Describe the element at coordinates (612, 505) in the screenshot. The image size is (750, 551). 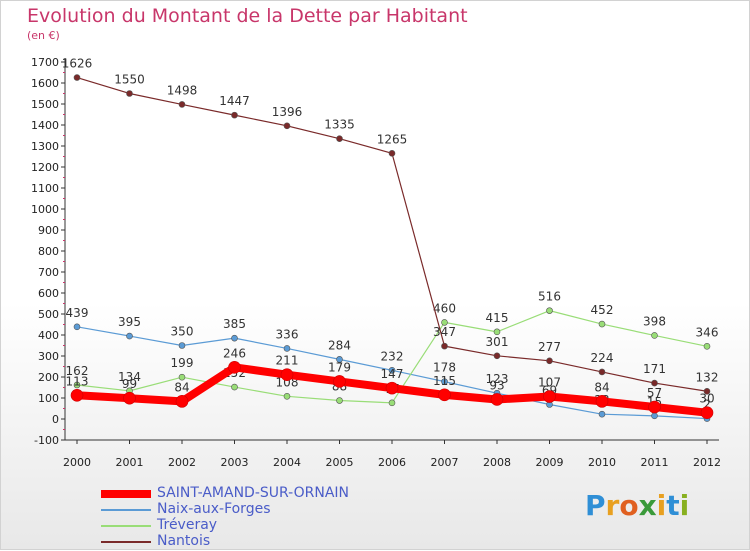
I see `logo-letter: r` at that location.